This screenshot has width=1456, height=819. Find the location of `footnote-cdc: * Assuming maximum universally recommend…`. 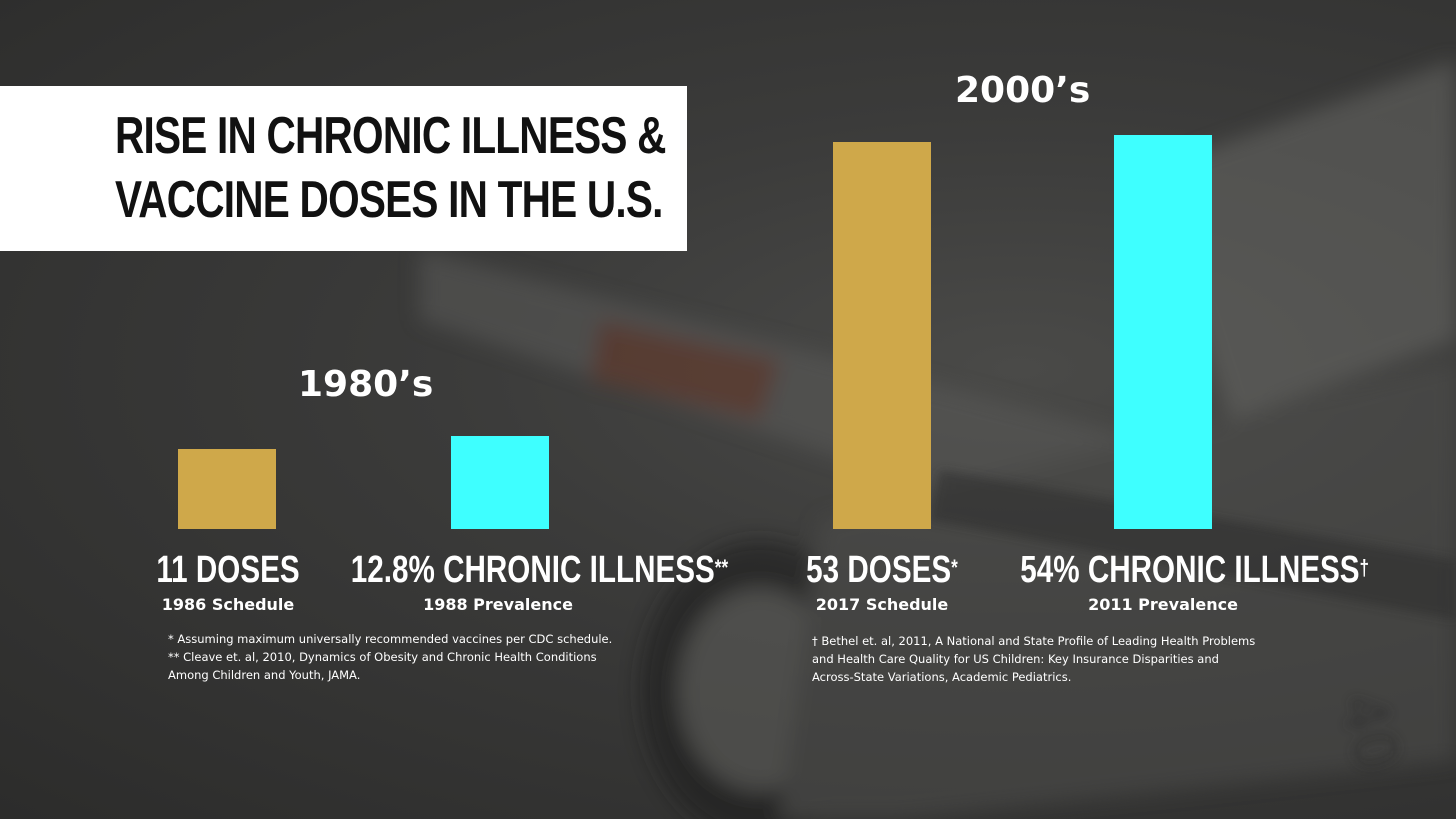

footnote-cdc: * Assuming maximum universally recommend… is located at coordinates (390, 639).